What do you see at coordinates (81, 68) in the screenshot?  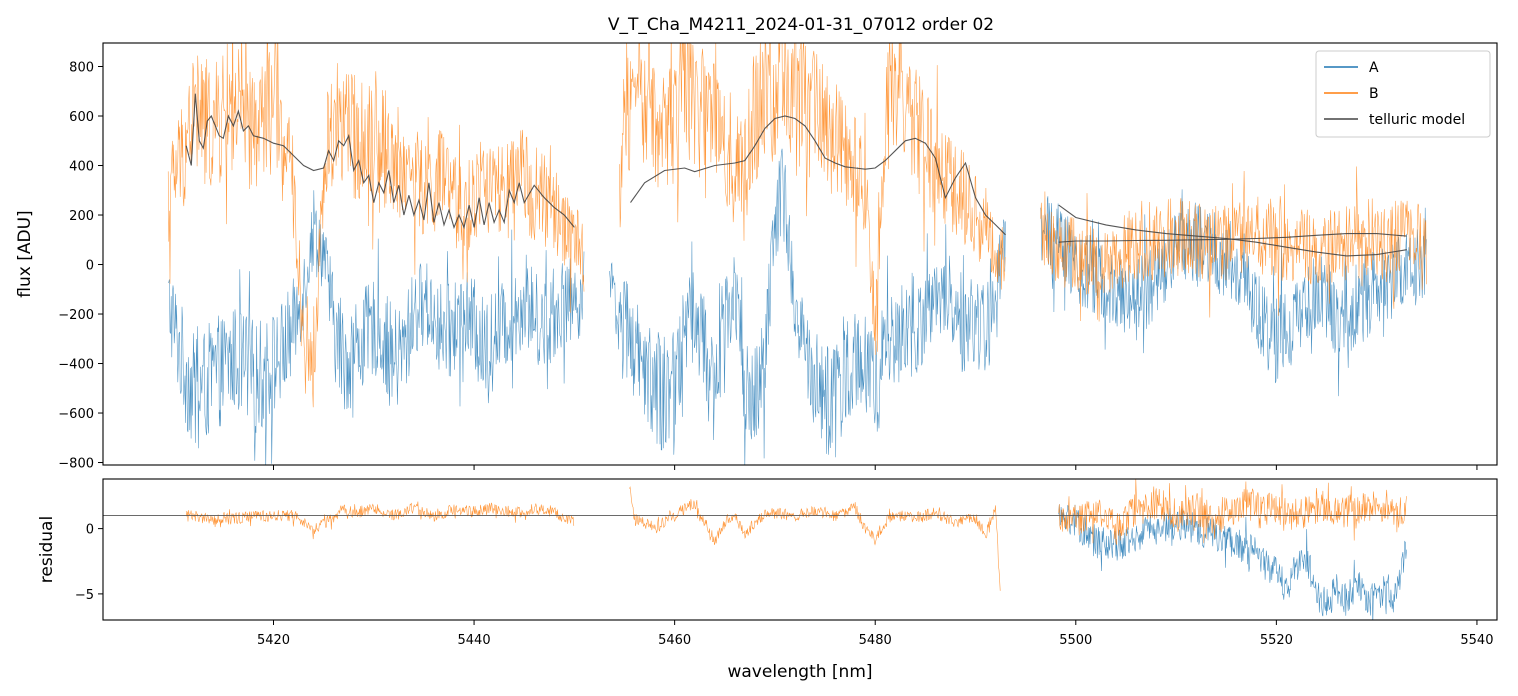 I see `flux-ytick-label: 800` at bounding box center [81, 68].